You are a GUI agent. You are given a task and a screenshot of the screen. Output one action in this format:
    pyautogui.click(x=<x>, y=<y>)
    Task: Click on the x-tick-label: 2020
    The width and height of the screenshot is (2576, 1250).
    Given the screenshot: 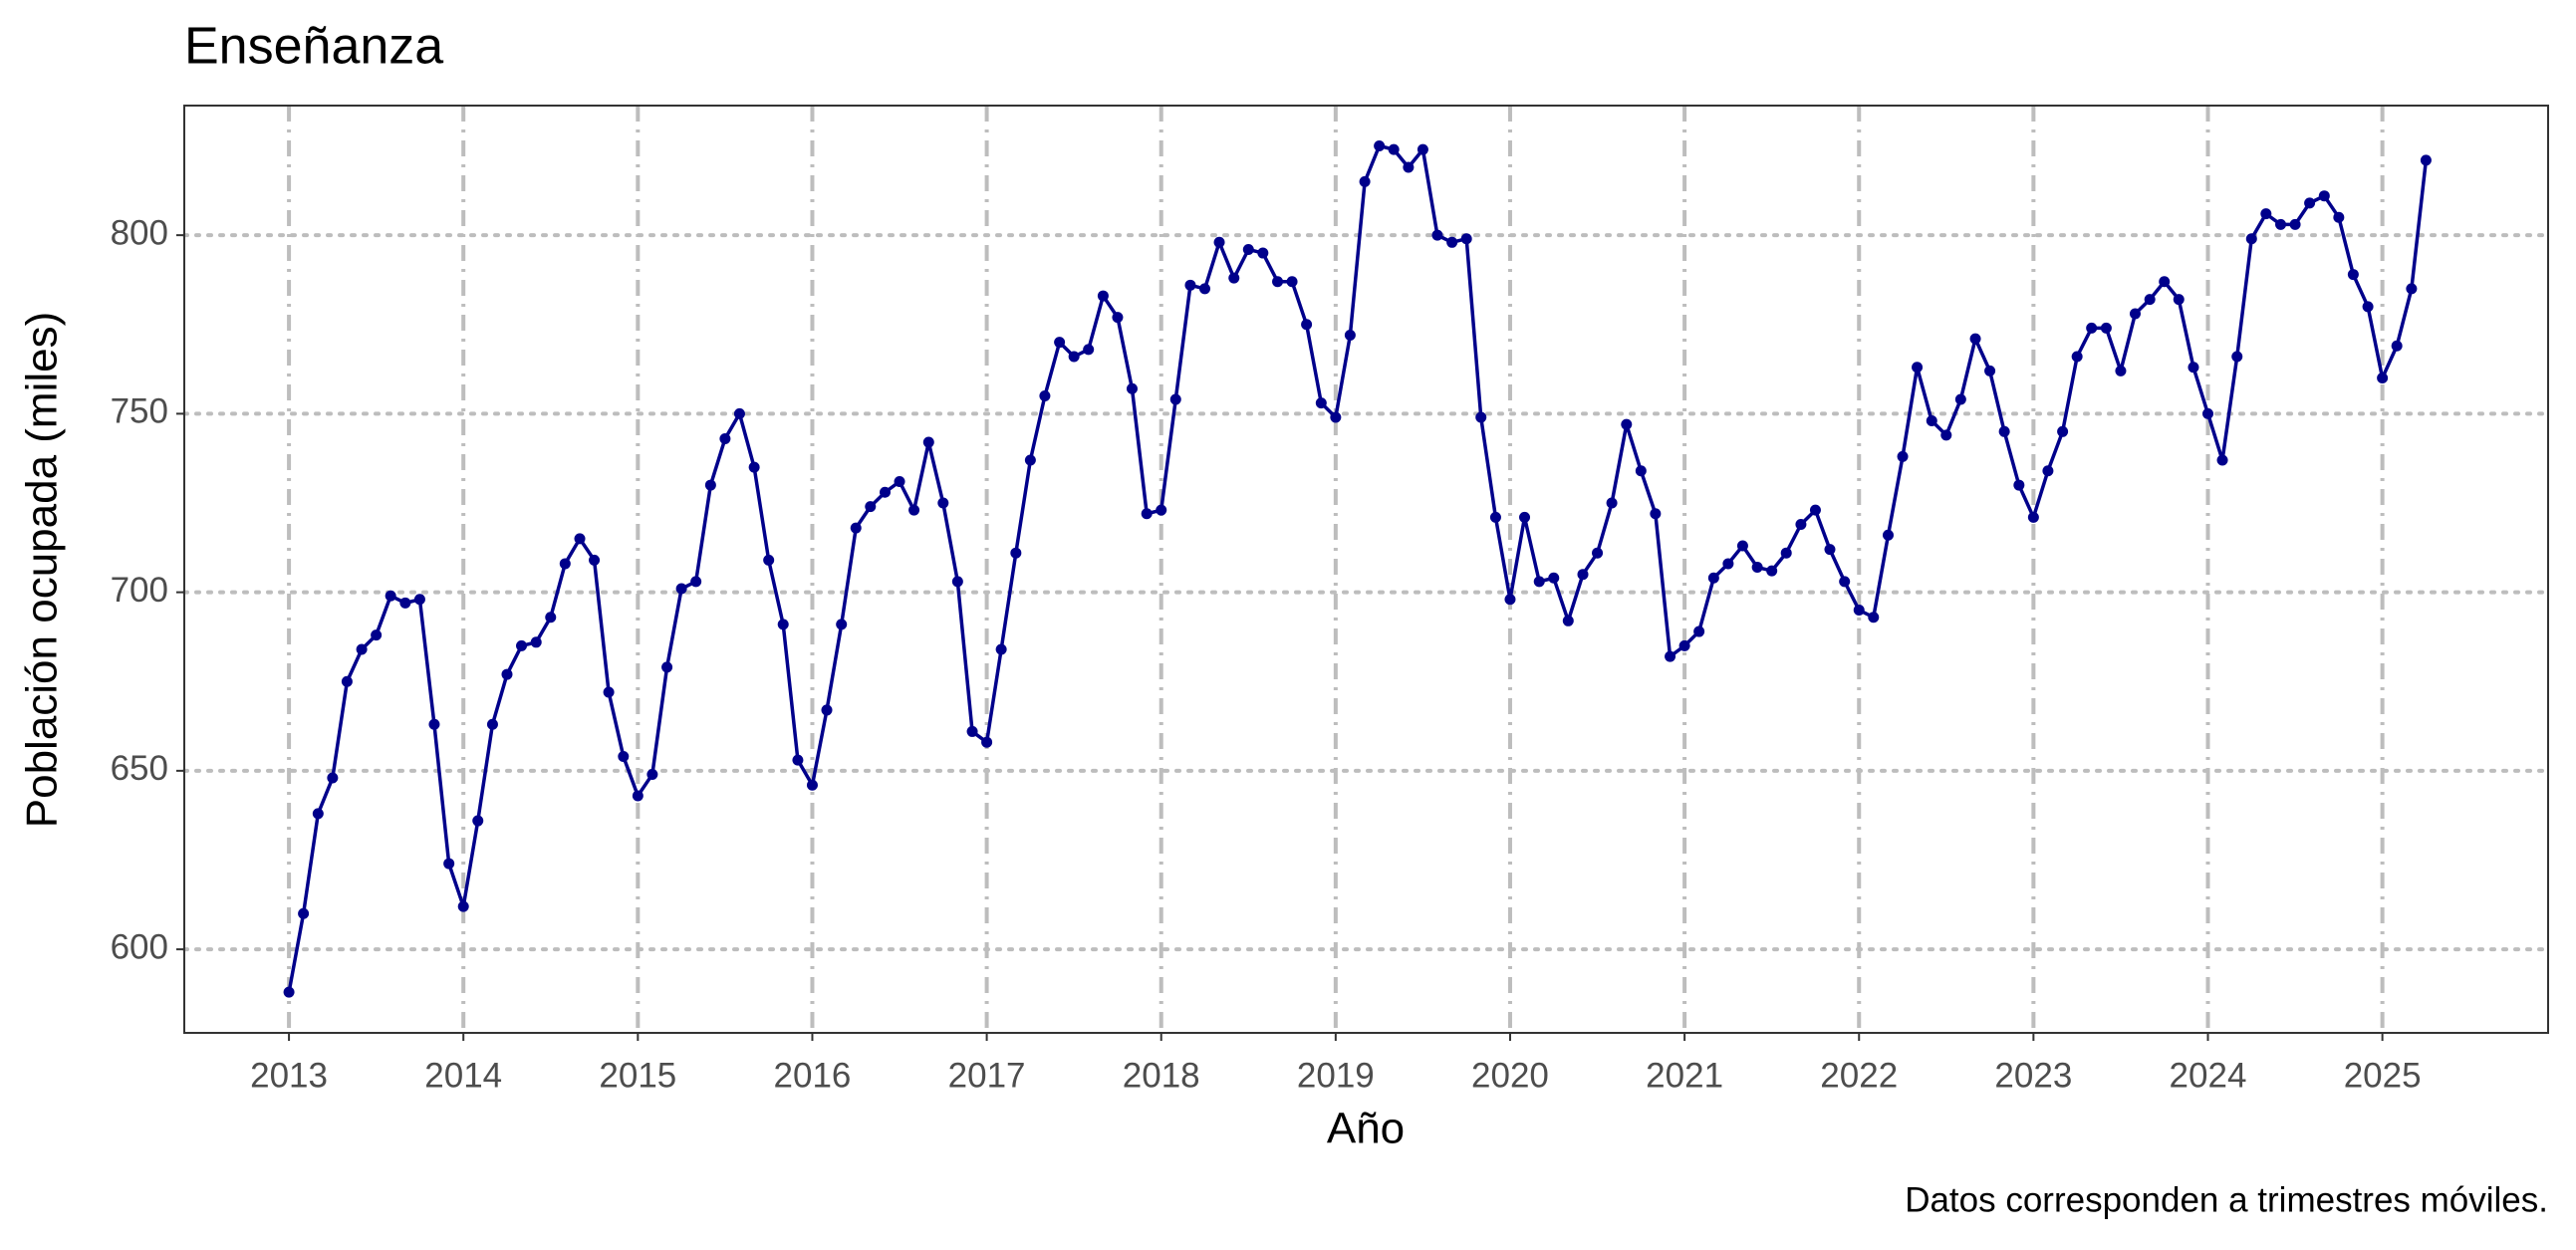 What is the action you would take?
    pyautogui.click(x=1510, y=1075)
    